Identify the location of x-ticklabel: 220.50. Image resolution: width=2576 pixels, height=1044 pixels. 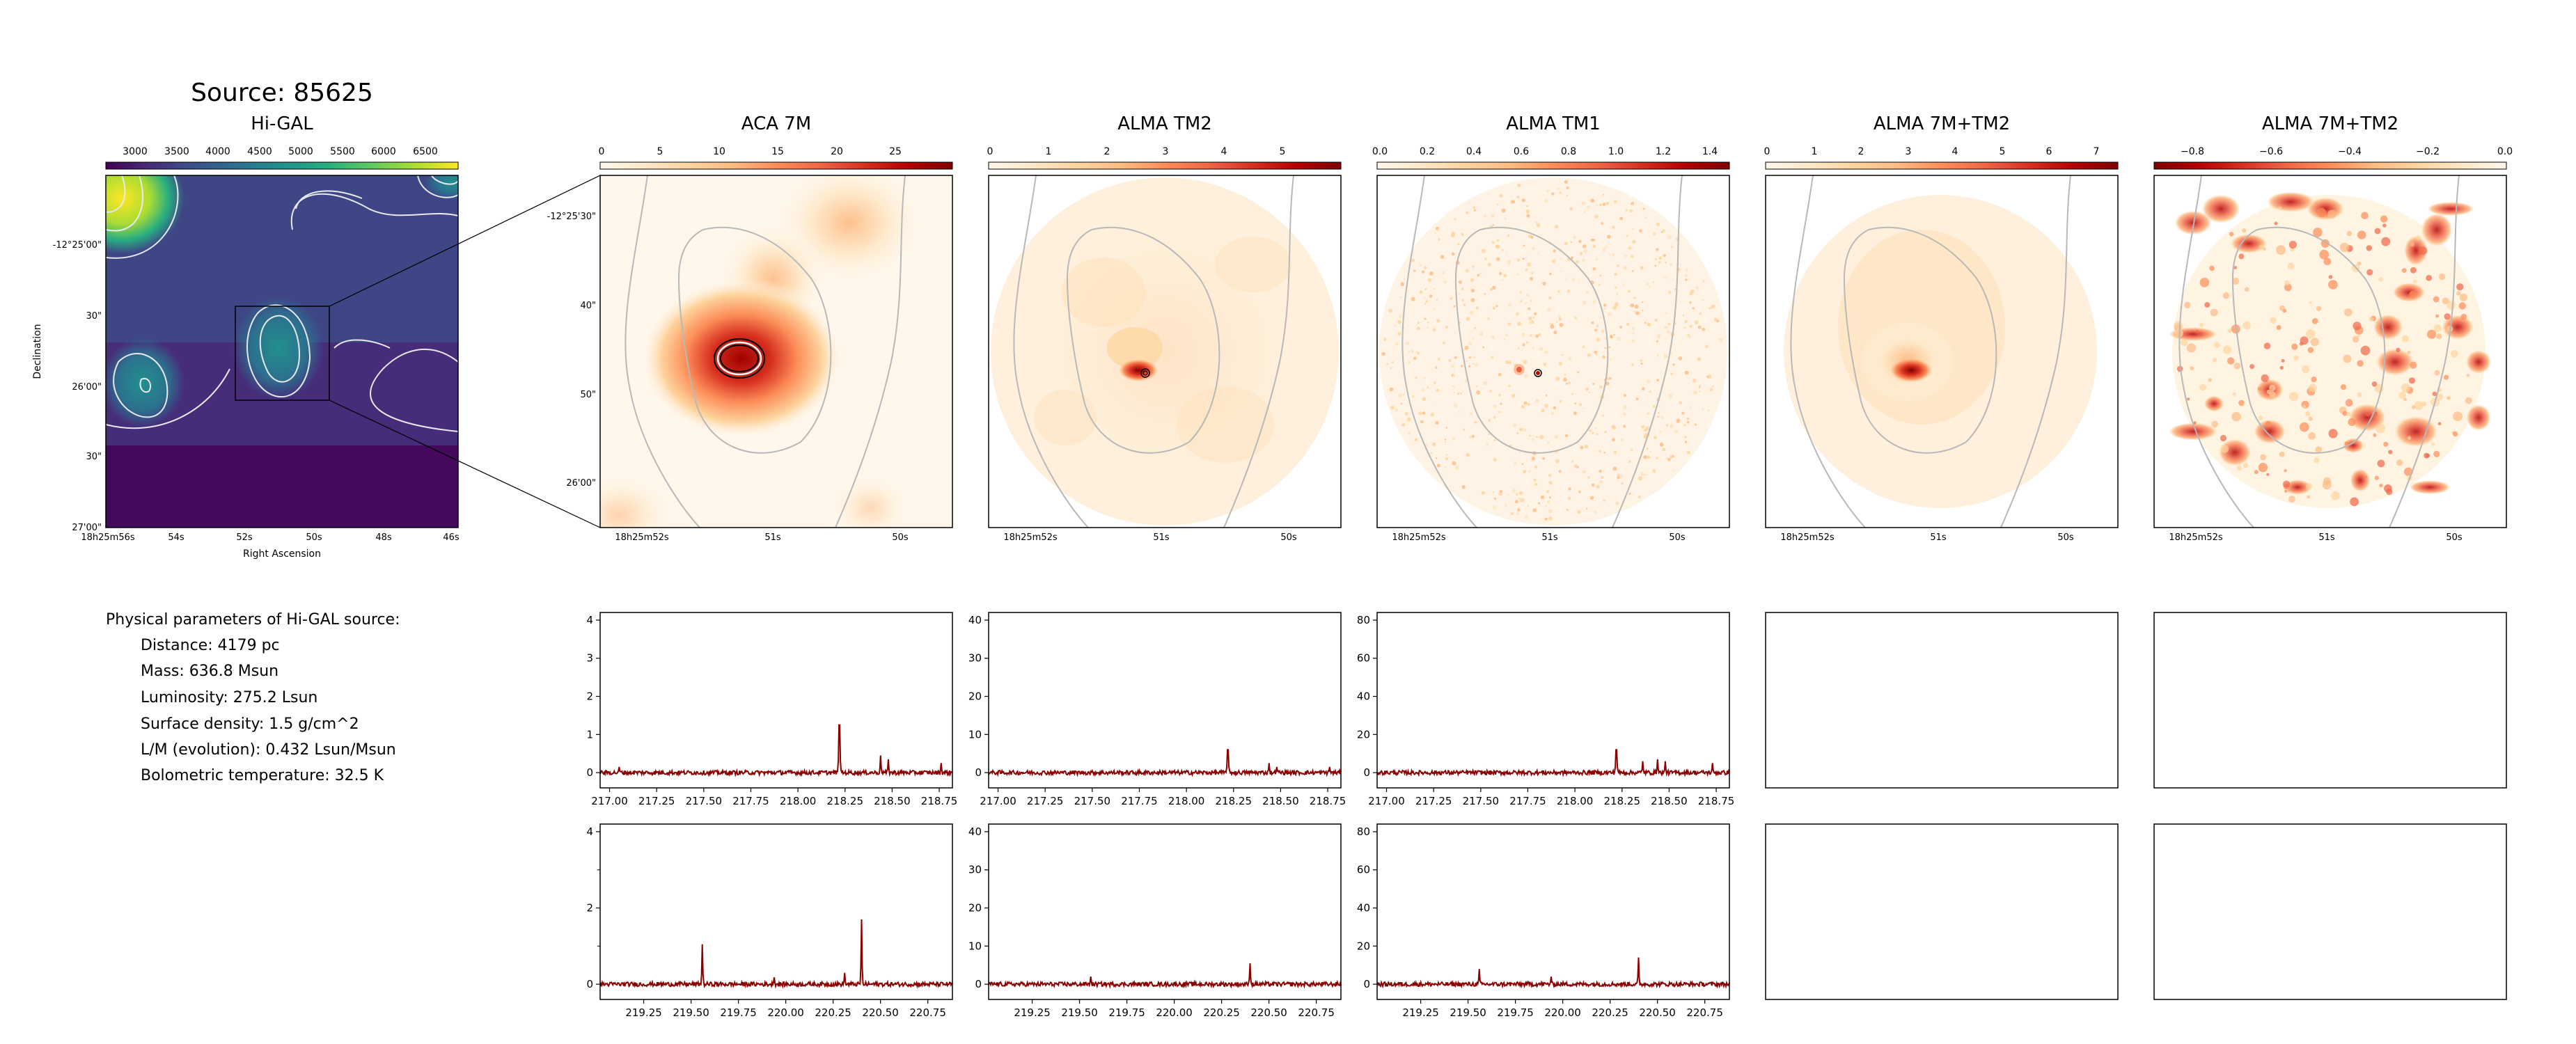
(1657, 1012).